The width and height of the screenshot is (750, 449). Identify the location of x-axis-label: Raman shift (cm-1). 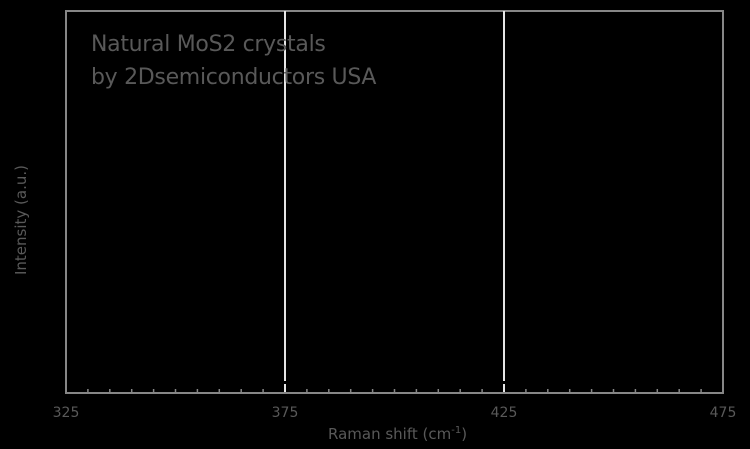
(397, 434).